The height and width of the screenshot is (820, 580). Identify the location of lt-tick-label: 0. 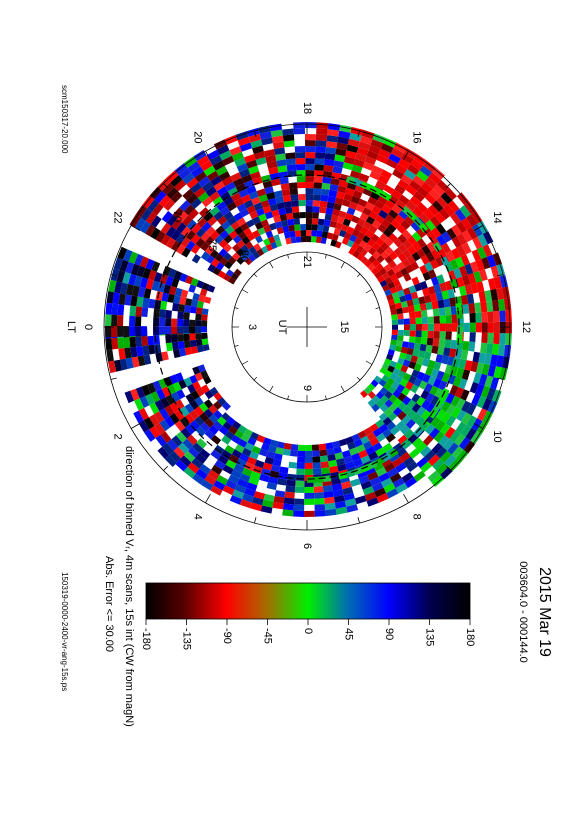
(88, 327).